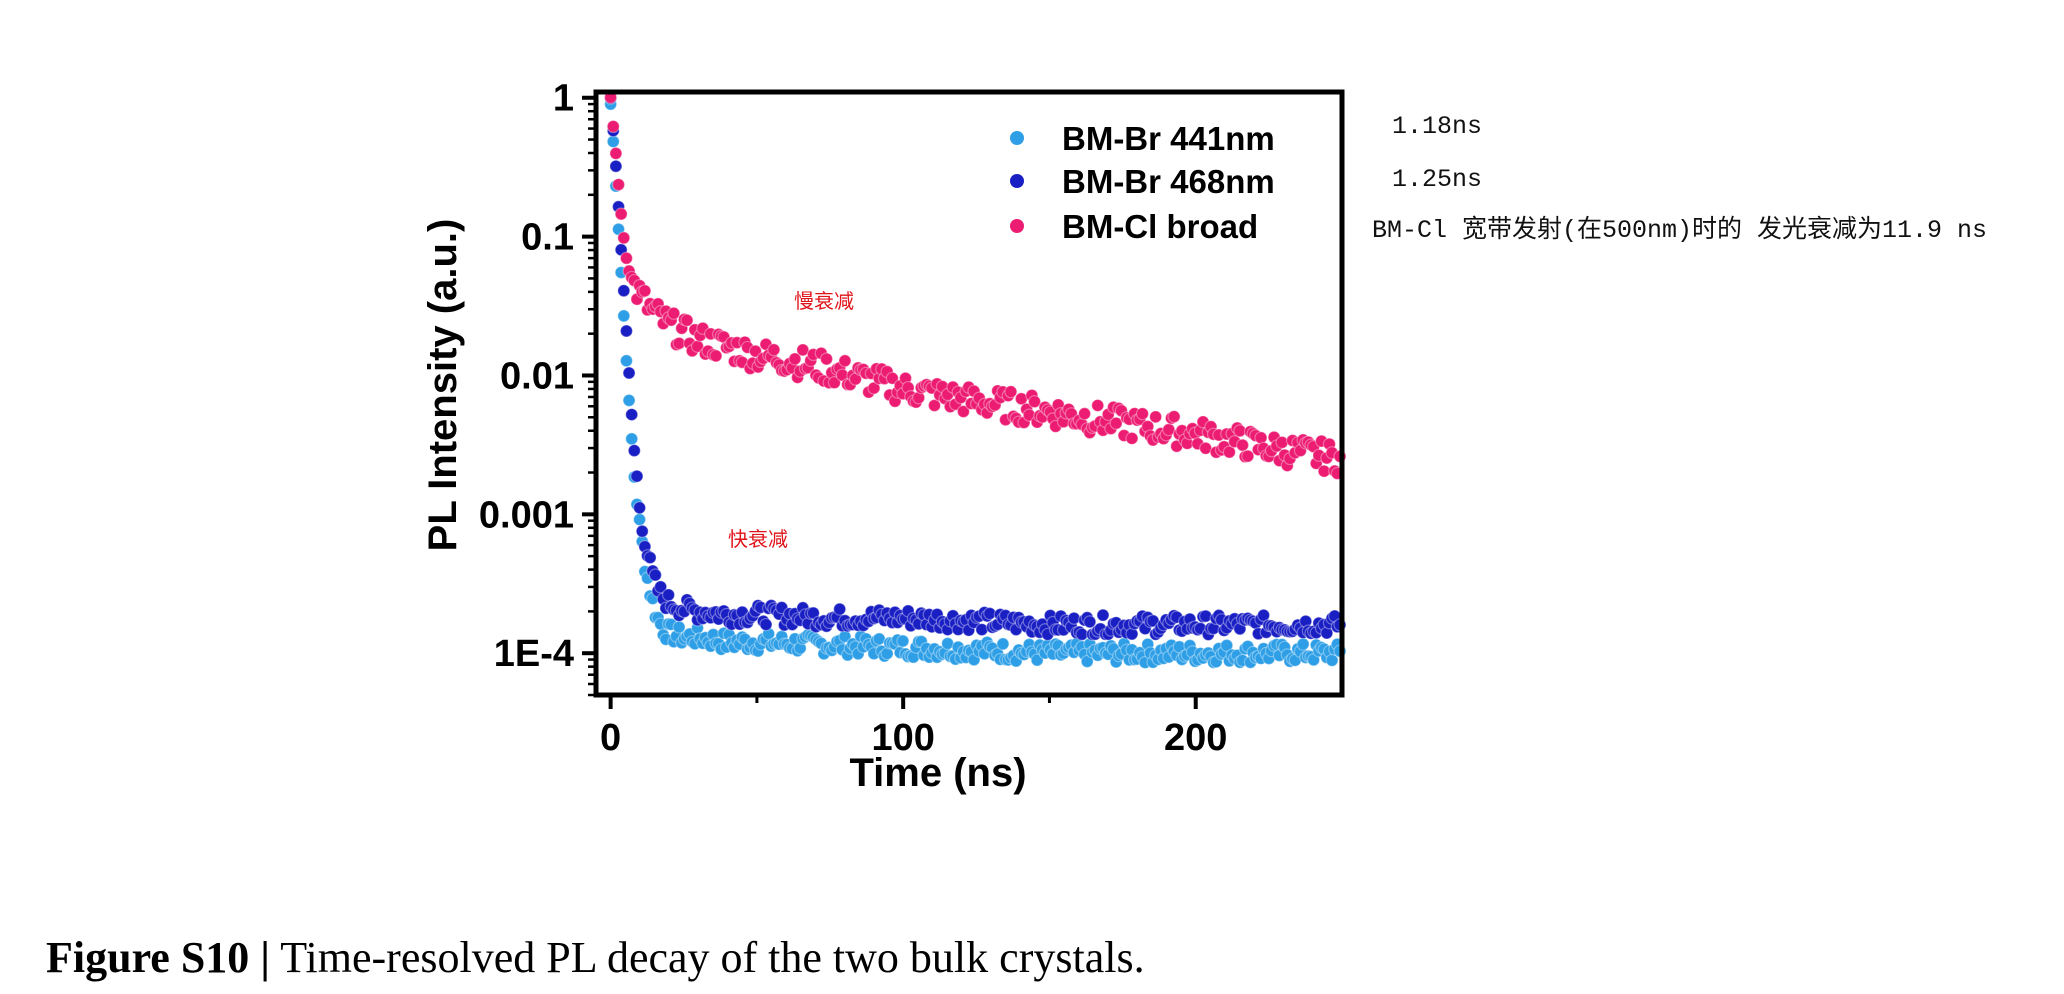 This screenshot has height=994, width=2064. What do you see at coordinates (1195, 738) in the screenshot?
I see `x-tick-label: 200` at bounding box center [1195, 738].